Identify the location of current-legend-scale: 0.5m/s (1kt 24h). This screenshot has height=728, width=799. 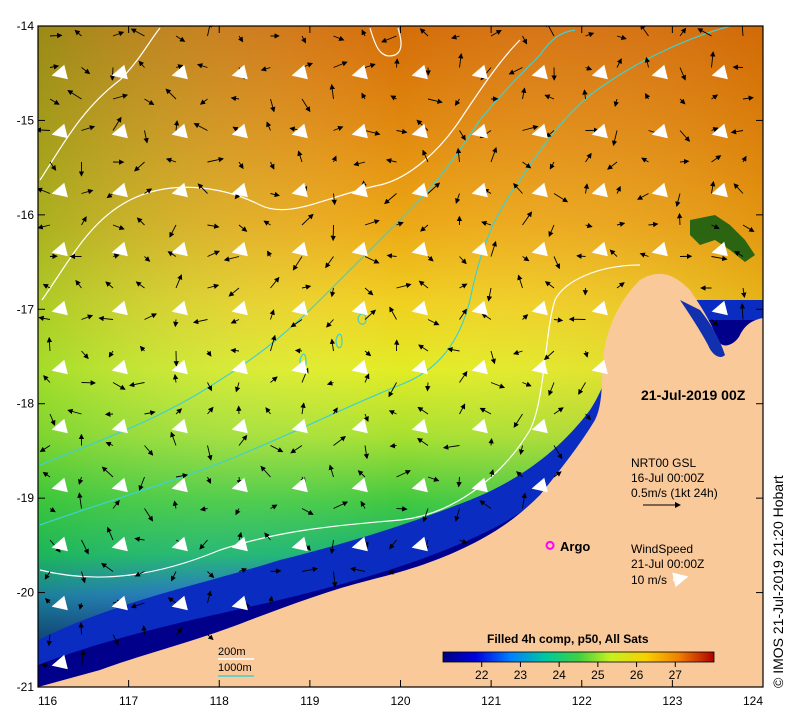
(674, 493).